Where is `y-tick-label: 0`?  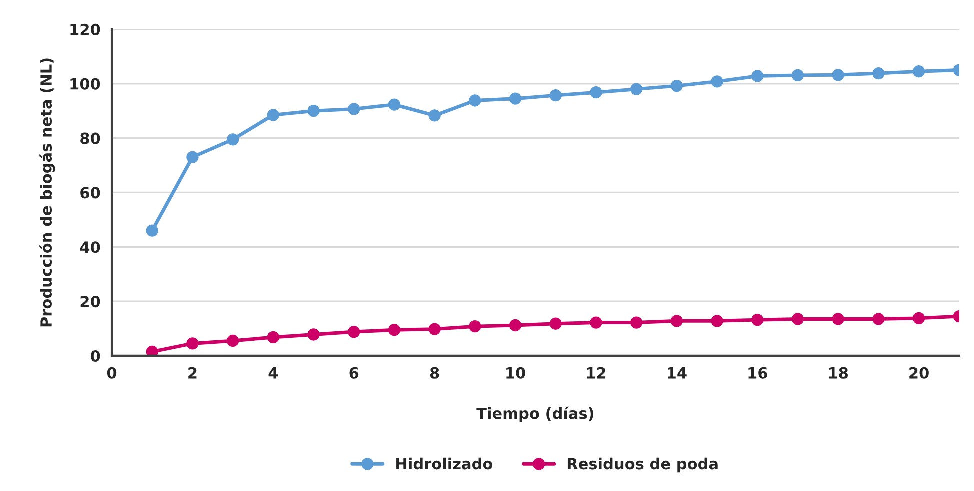 y-tick-label: 0 is located at coordinates (95, 356).